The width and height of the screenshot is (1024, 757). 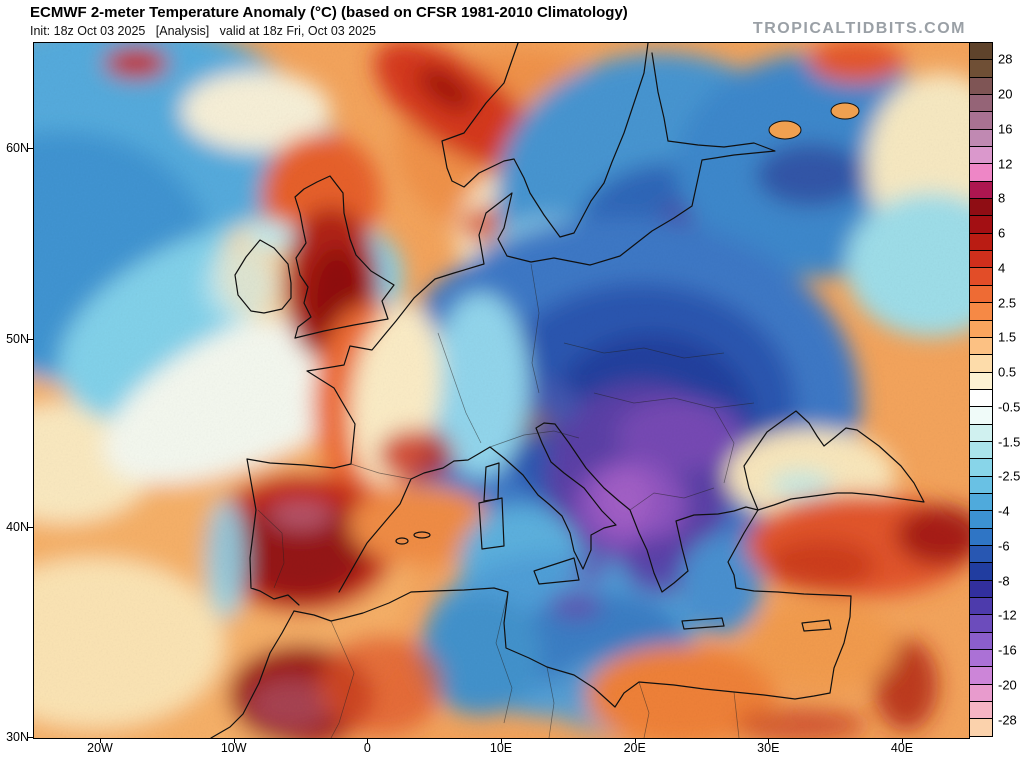 I want to click on temperature-colorbar, so click(x=981, y=389).